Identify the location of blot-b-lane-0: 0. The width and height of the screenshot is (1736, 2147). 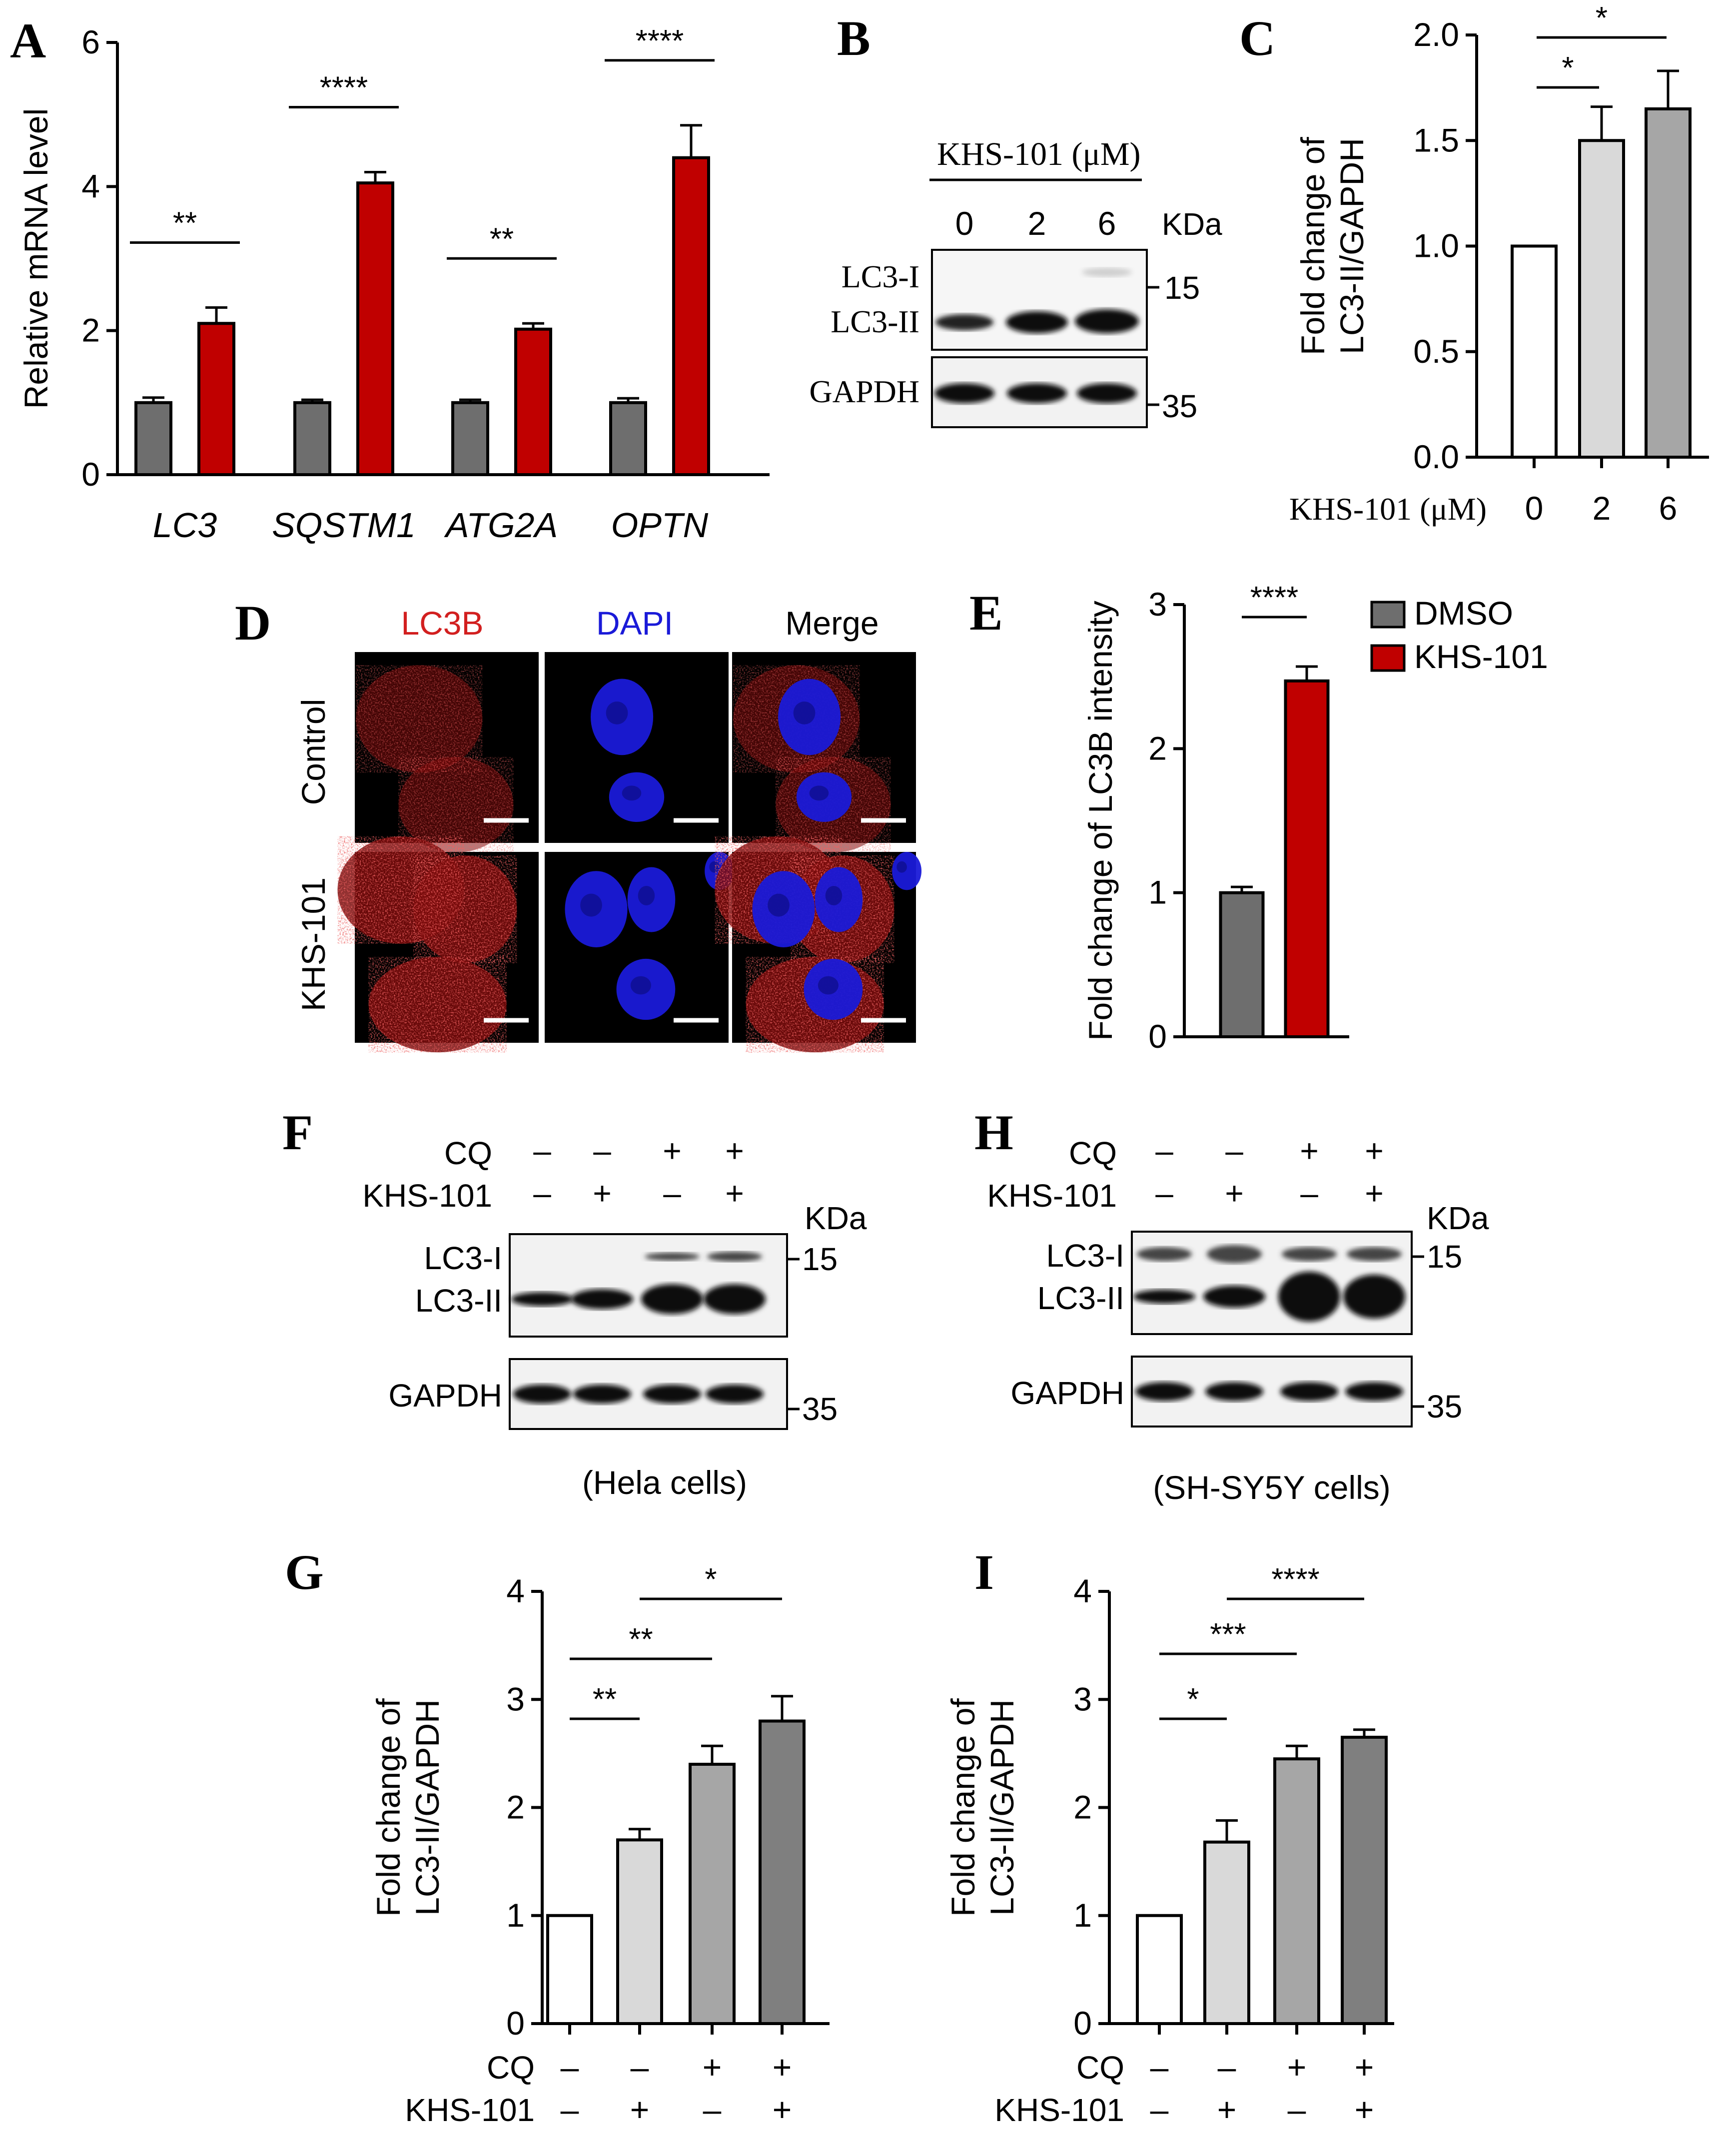
(964, 224).